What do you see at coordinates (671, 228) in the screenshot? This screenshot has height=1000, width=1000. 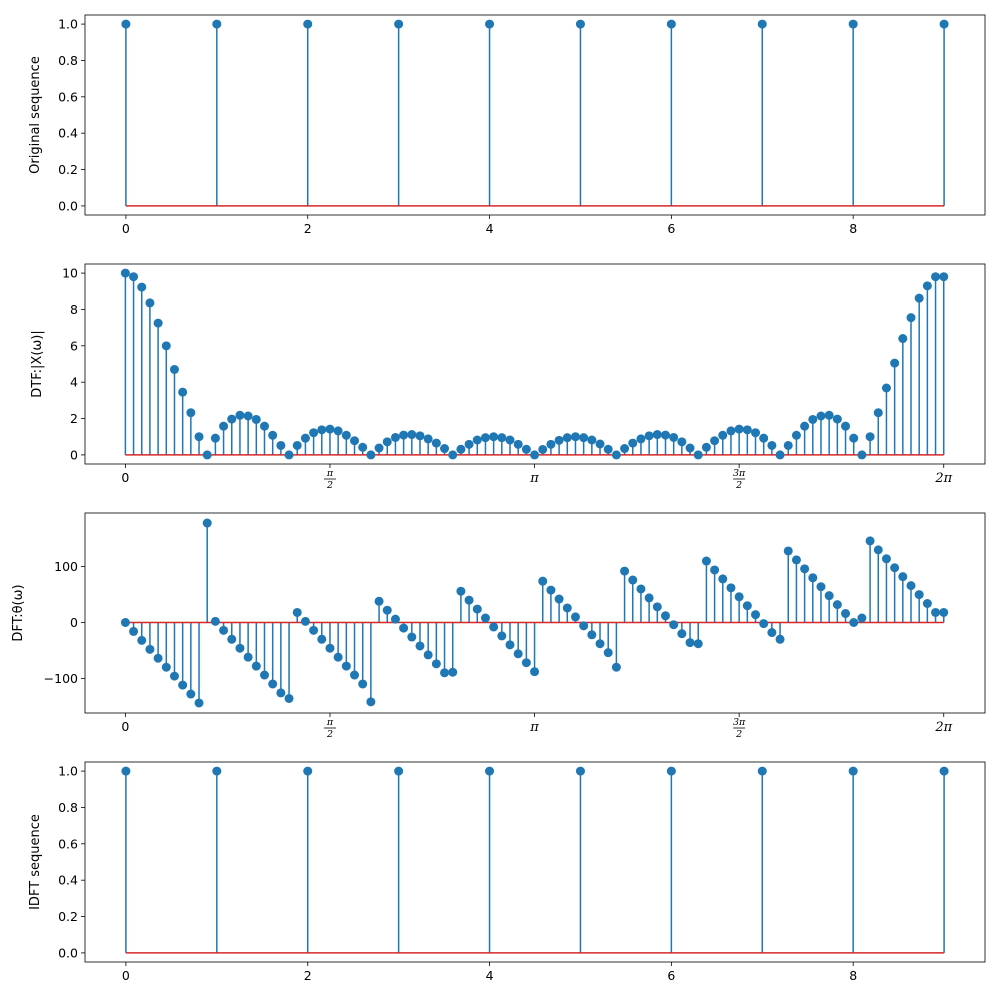 I see `original-xtick-label-3: 6` at bounding box center [671, 228].